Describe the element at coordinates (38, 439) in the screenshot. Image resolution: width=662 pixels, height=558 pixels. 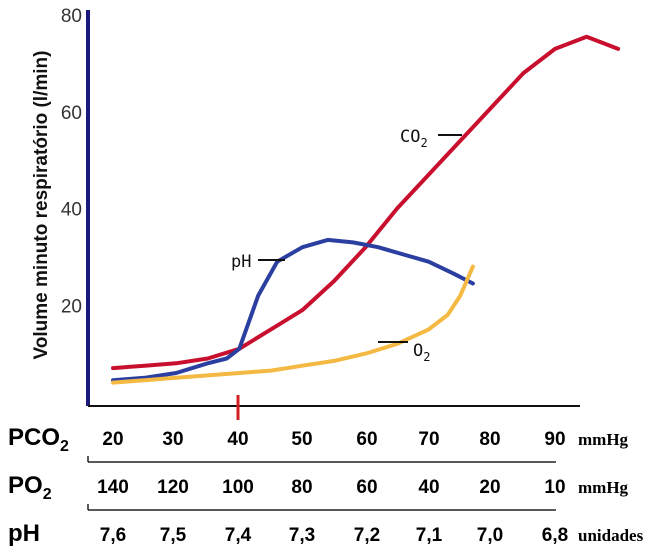
I see `x-row-label: PCO2` at that location.